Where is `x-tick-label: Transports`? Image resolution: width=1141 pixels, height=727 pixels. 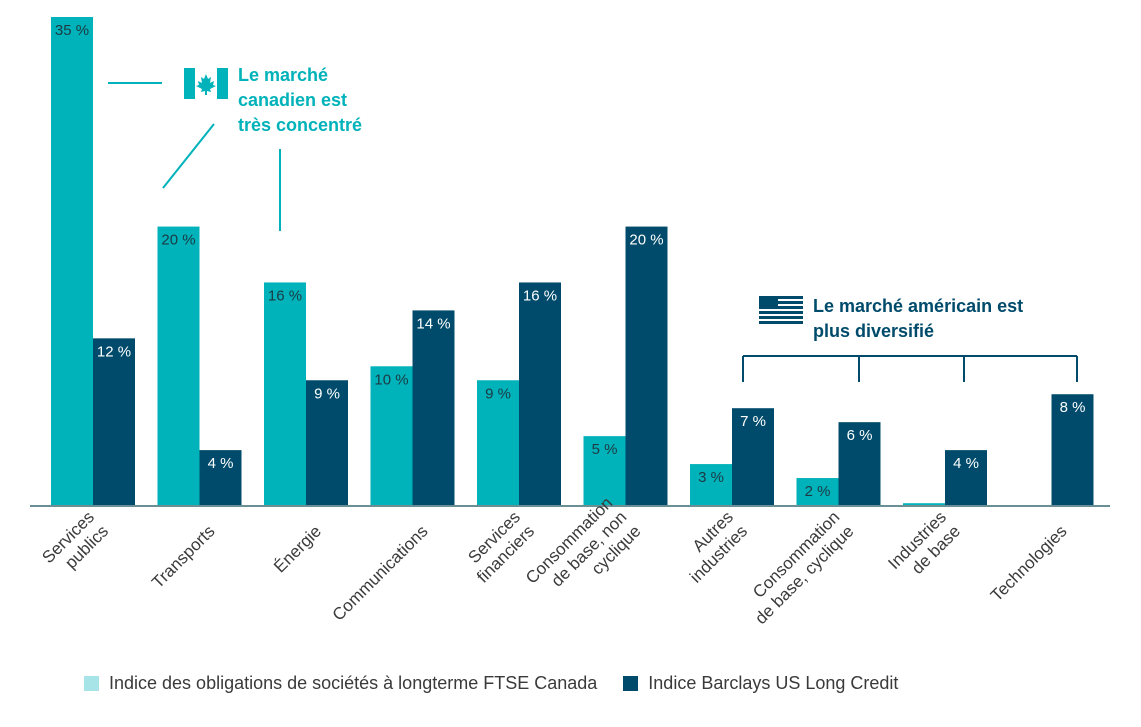 x-tick-label: Transports is located at coordinates (183, 557).